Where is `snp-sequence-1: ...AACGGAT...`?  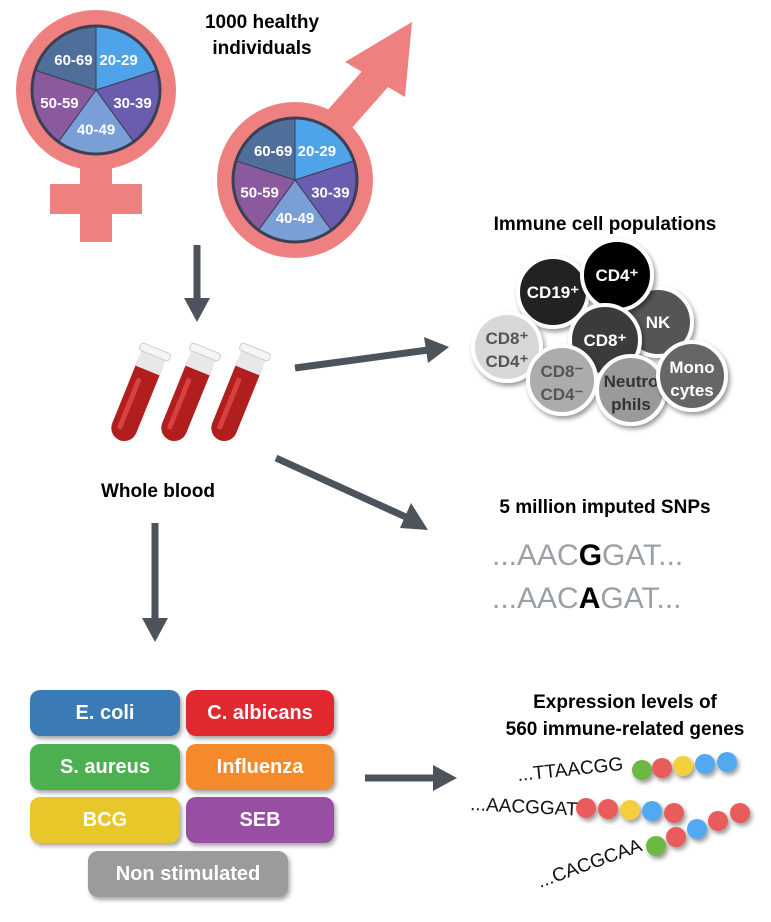
snp-sequence-1: ...AACGGAT... is located at coordinates (587, 555).